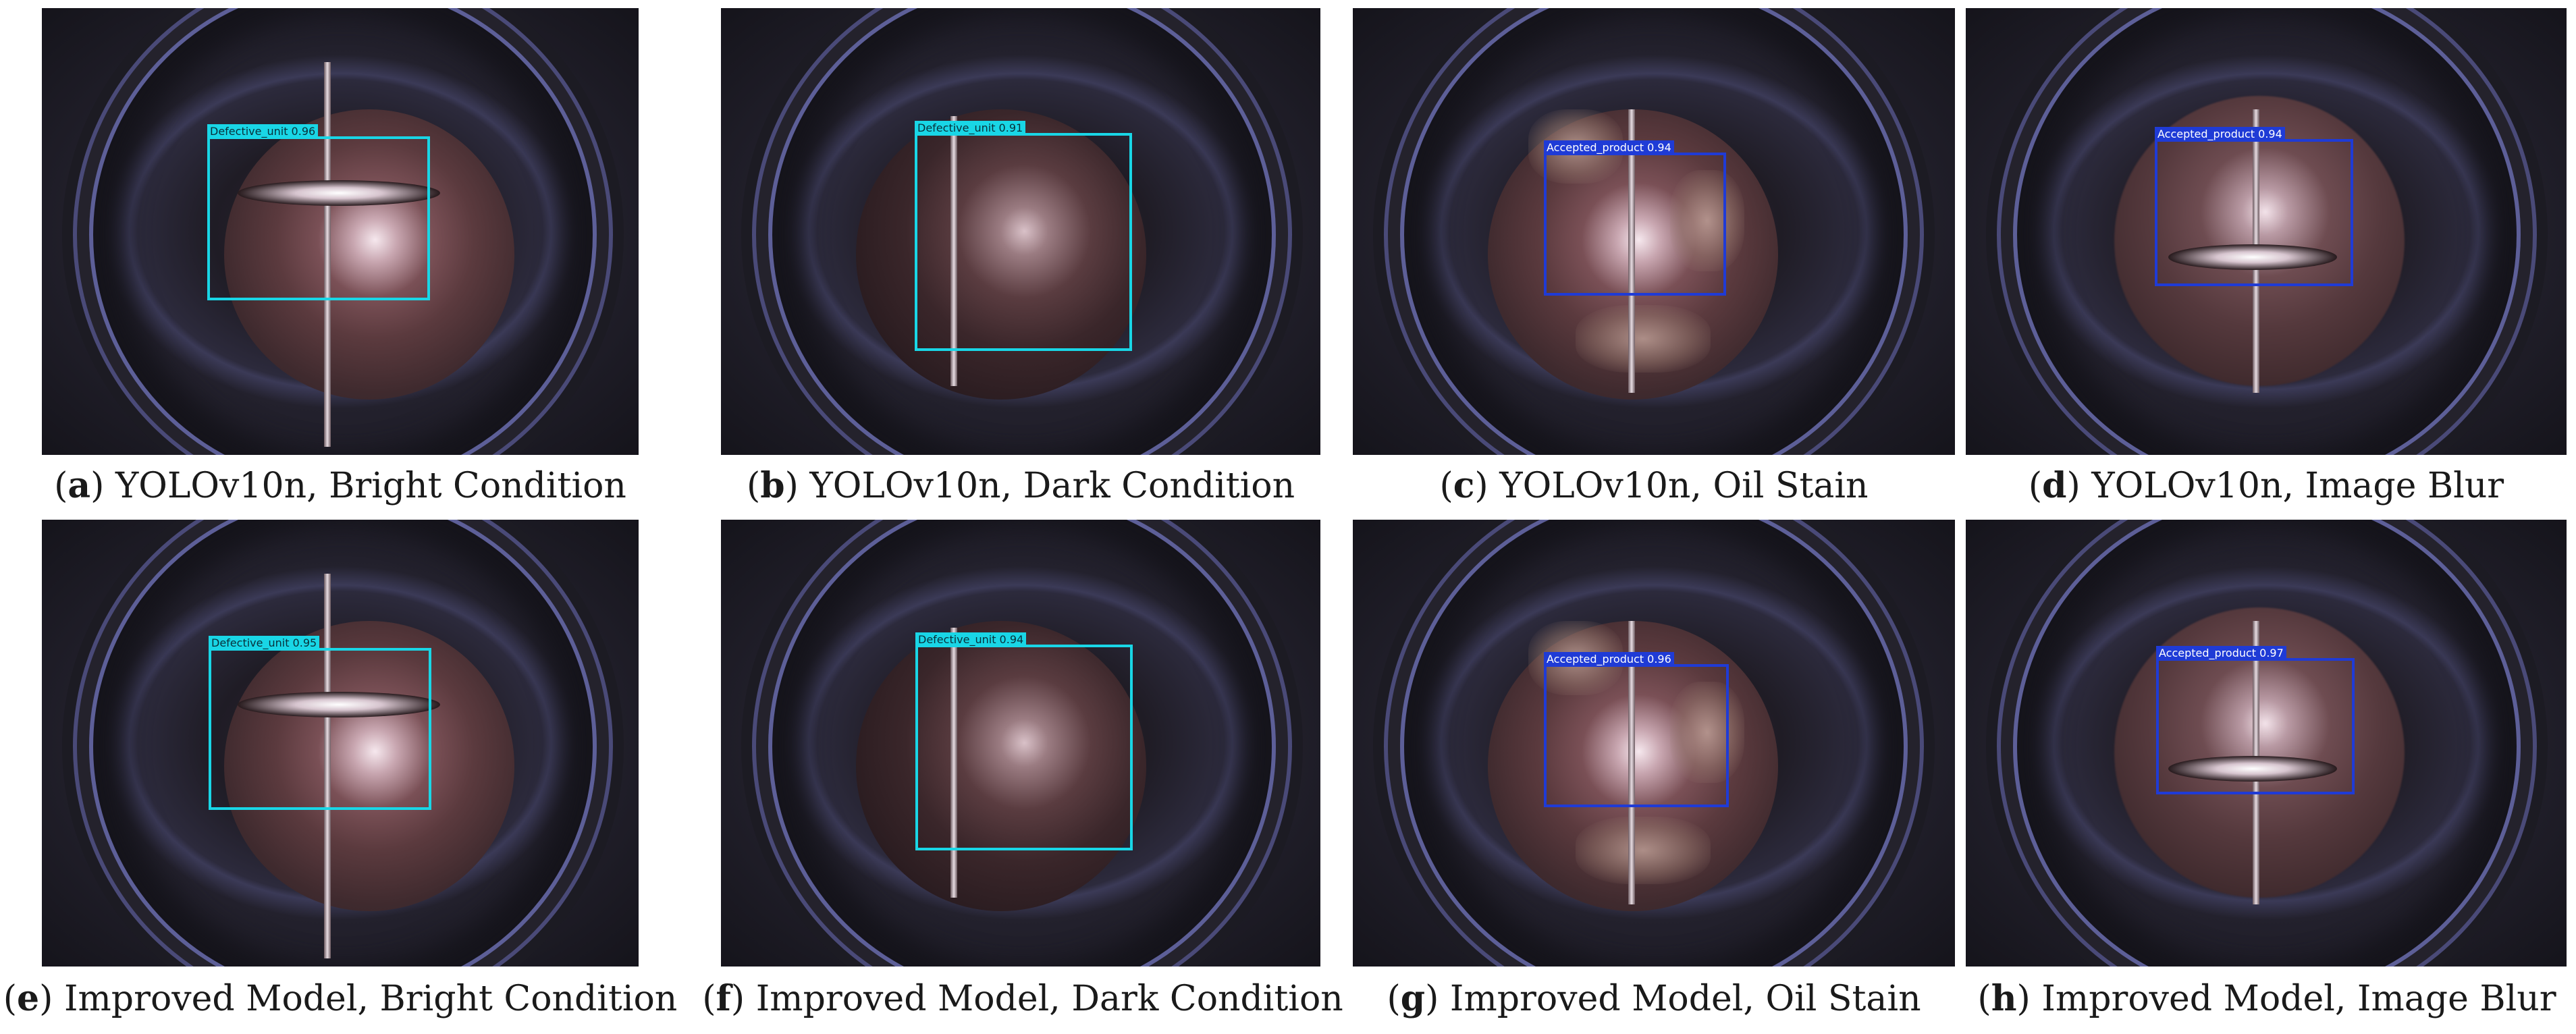  I want to click on detection-label: Accepted_product 0.97, so click(2221, 653).